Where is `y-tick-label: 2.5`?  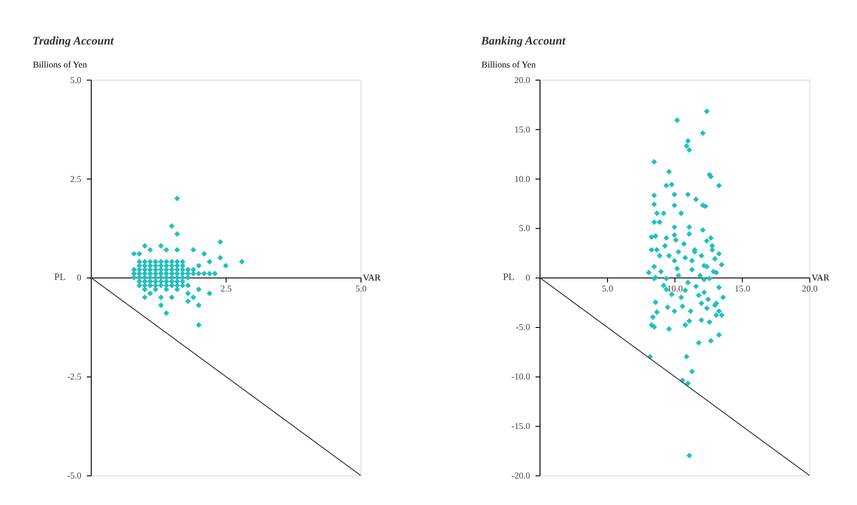 y-tick-label: 2.5 is located at coordinates (76, 179).